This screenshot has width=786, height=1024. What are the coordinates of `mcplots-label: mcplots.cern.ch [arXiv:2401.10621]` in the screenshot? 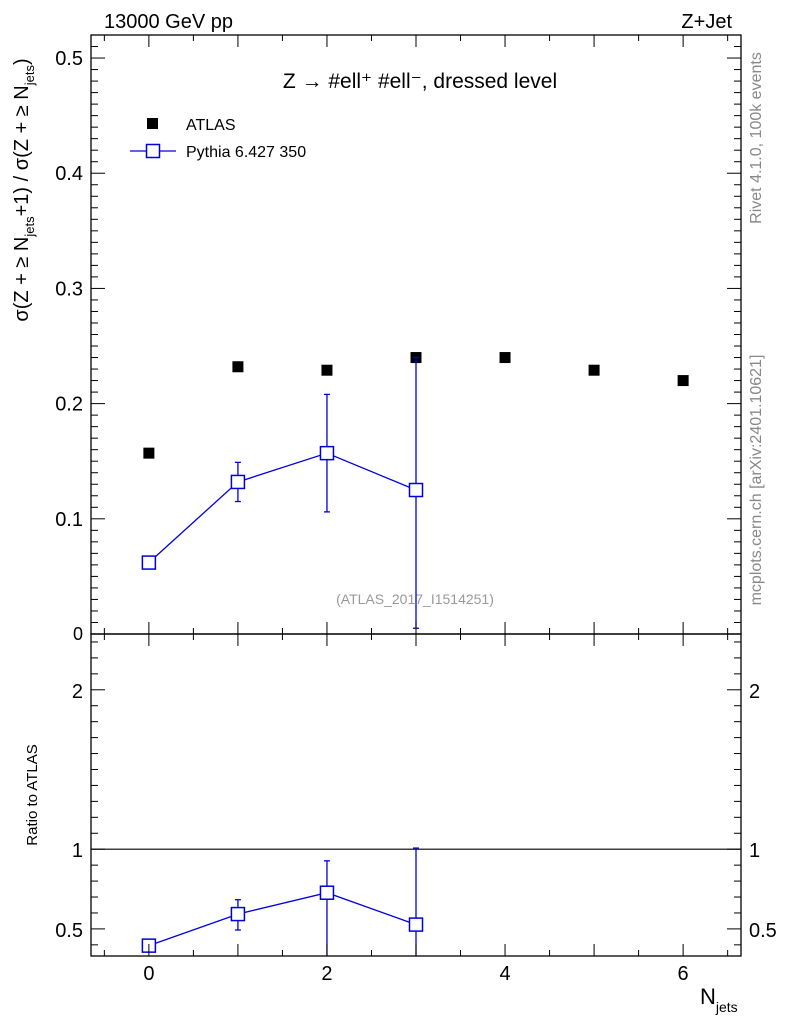 It's located at (756, 480).